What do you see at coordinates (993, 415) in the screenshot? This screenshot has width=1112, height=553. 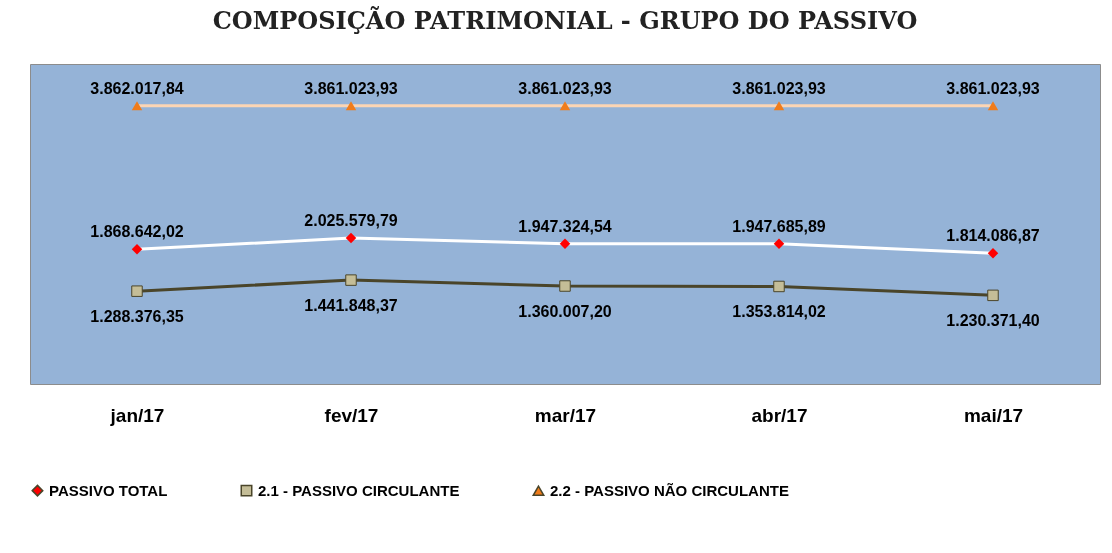 I see `x-tick-label: mai/17` at bounding box center [993, 415].